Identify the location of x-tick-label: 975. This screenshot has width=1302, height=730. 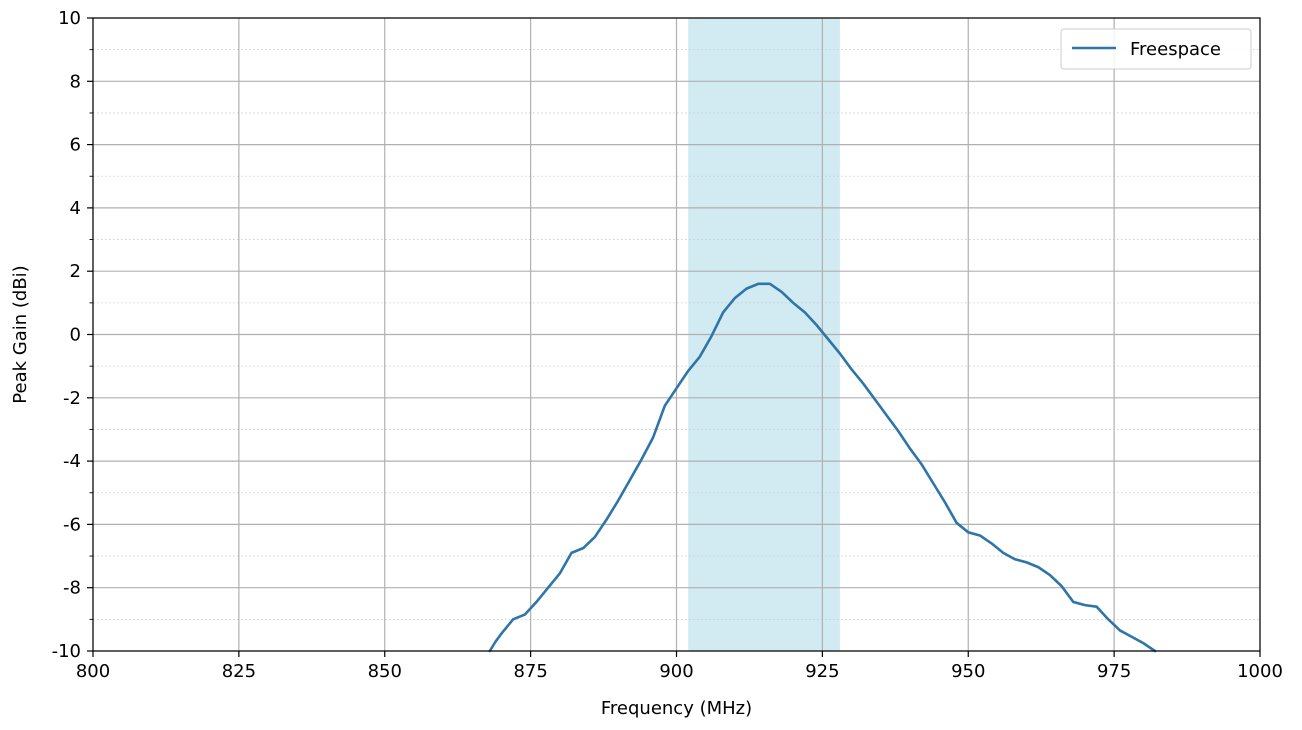
(1114, 671).